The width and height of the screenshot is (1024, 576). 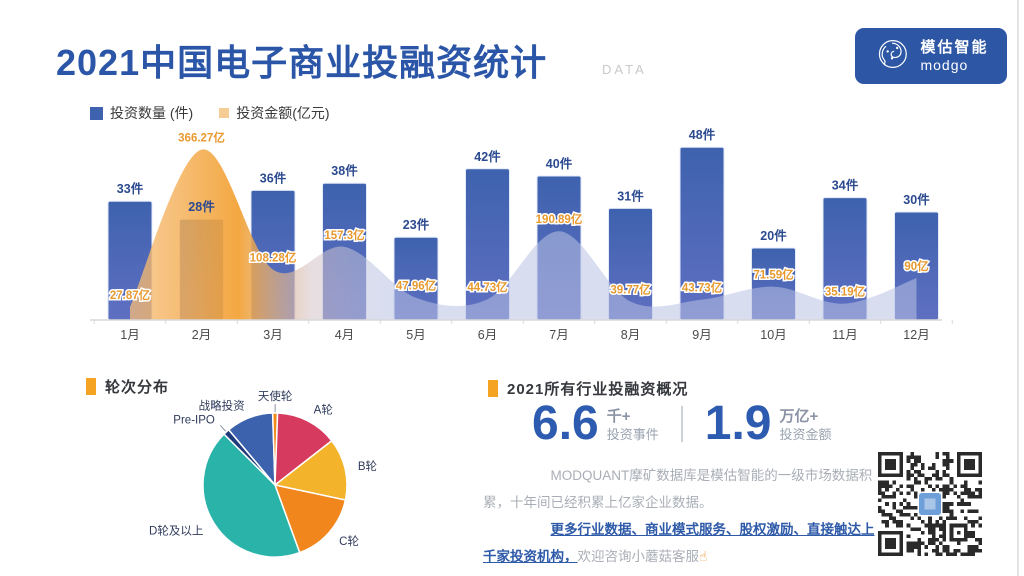 What do you see at coordinates (702, 134) in the screenshot?
I see `svg-text: 48件` at bounding box center [702, 134].